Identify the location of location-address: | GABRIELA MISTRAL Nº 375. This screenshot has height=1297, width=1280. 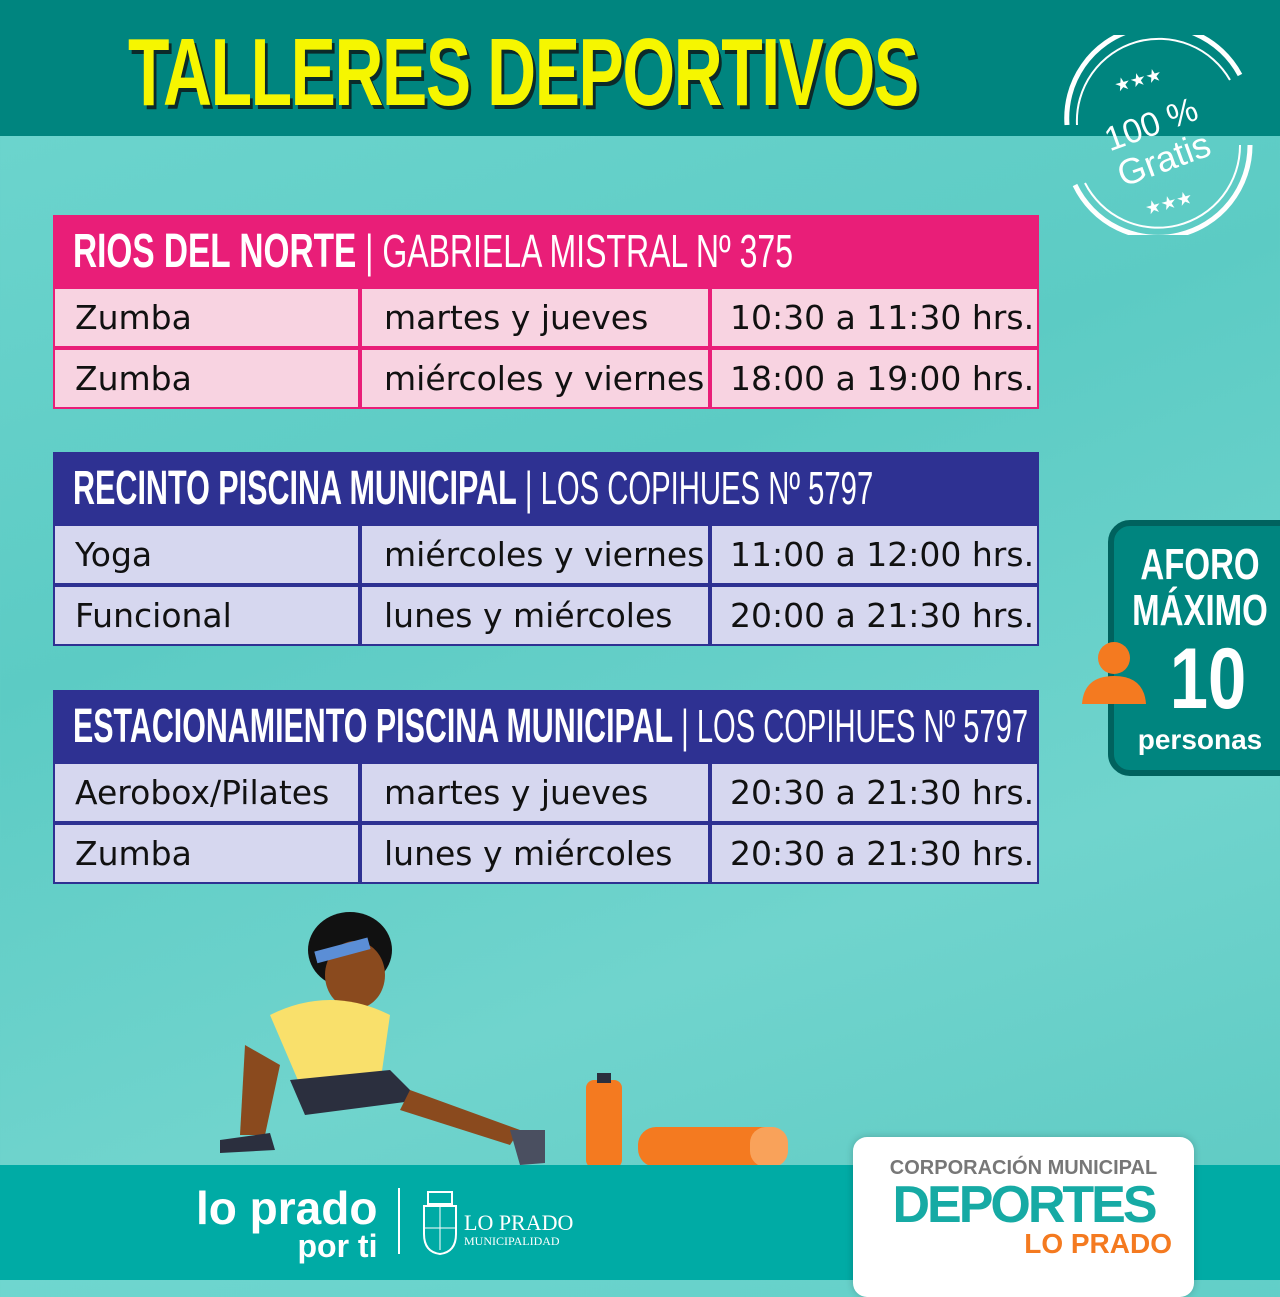
(574, 250).